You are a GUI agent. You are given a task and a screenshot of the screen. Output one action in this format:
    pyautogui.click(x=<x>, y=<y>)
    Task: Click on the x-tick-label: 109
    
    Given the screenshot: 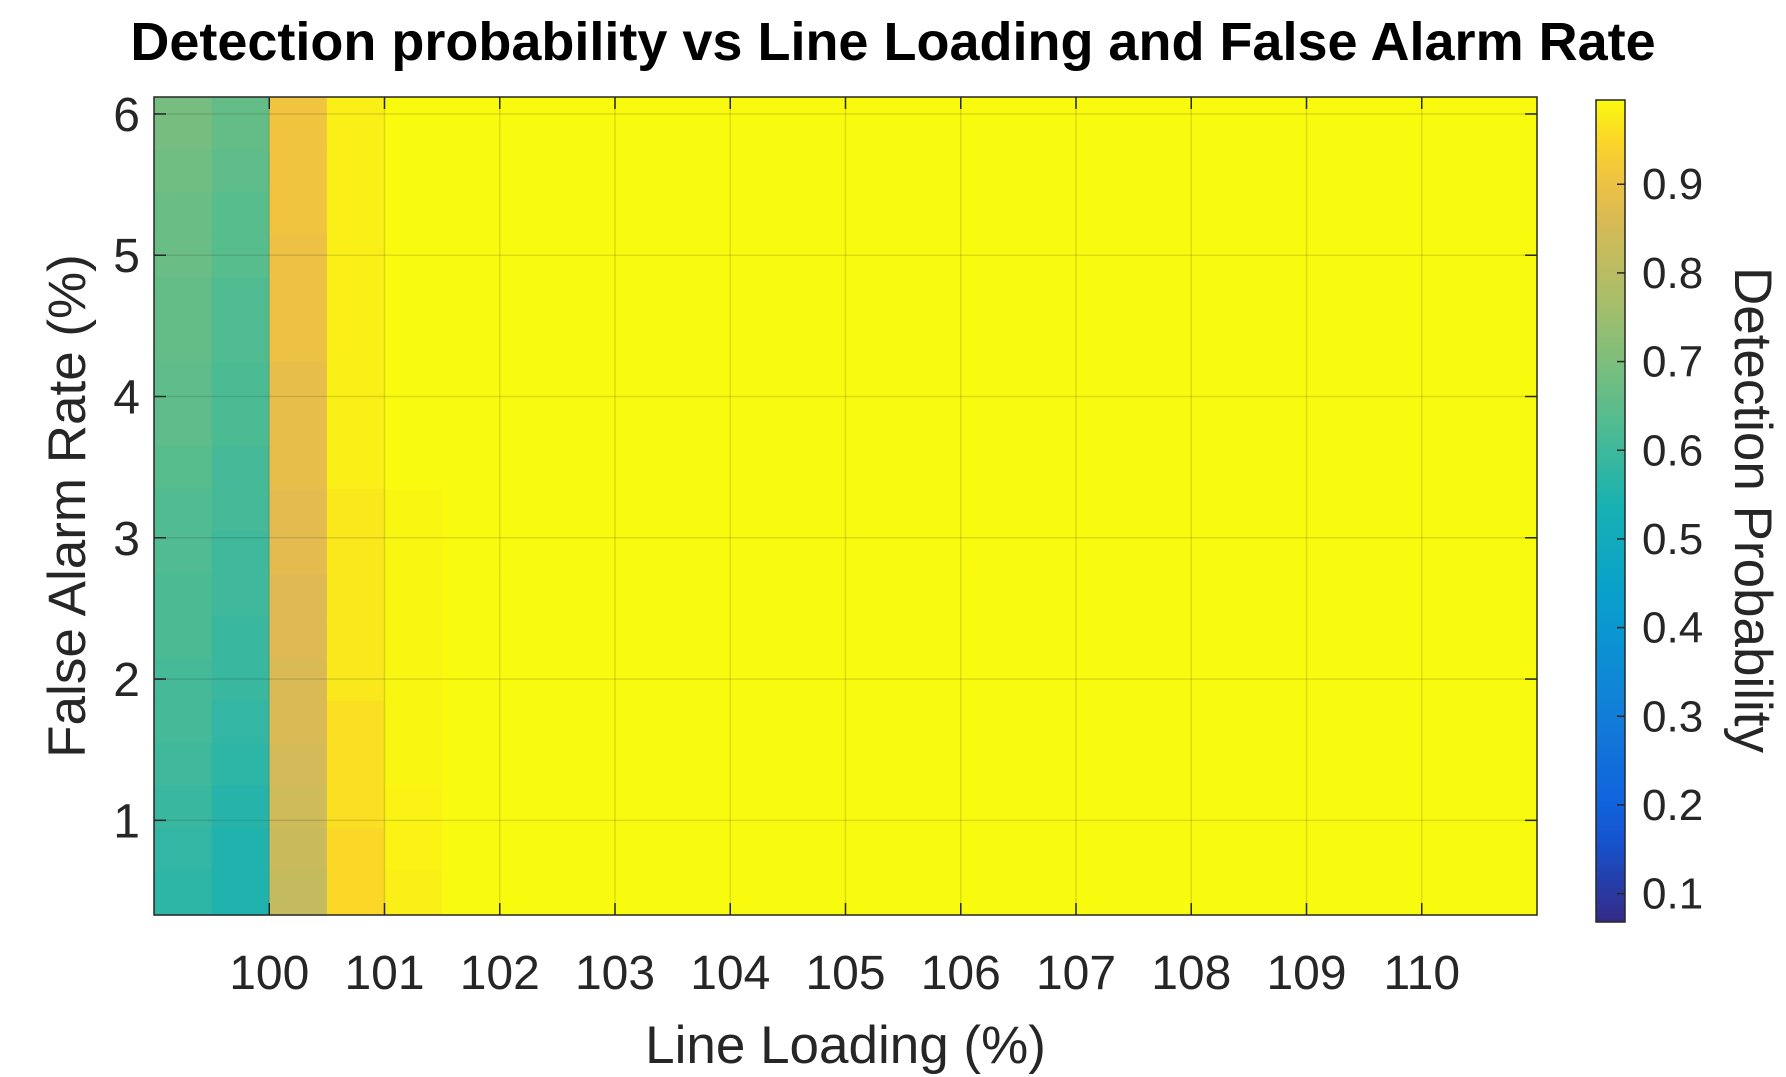 What is the action you would take?
    pyautogui.click(x=1306, y=973)
    